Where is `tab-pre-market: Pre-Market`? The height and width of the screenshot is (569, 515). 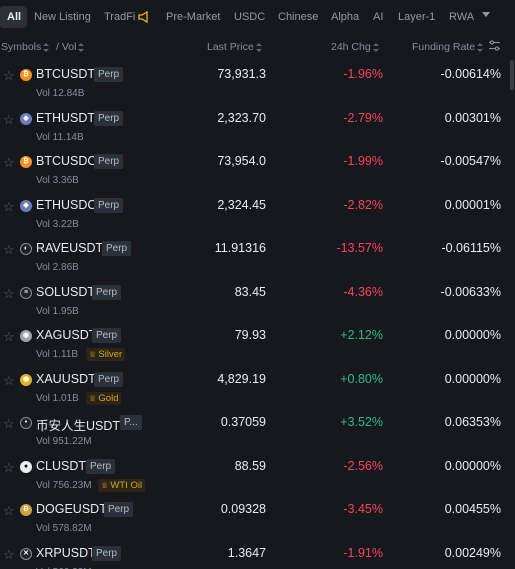
tab-pre-market: Pre-Market is located at coordinates (193, 17).